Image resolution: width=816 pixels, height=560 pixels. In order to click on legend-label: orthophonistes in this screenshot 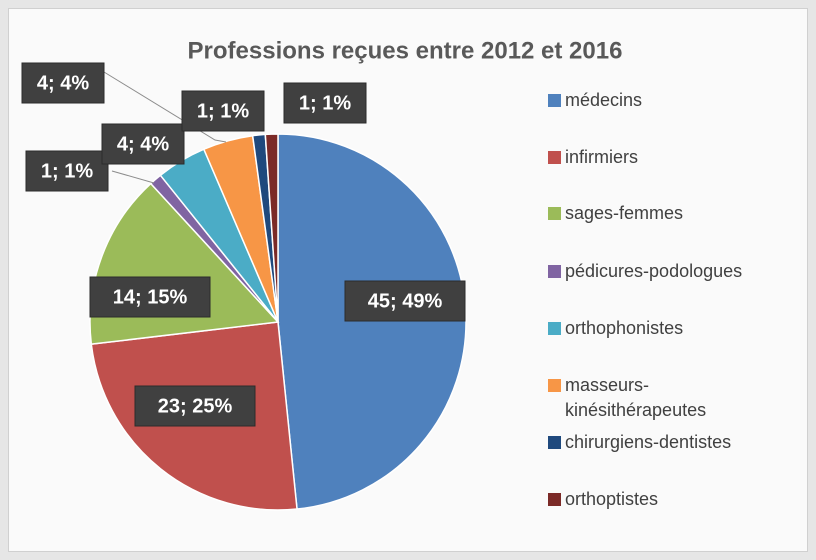, I will do `click(624, 328)`.